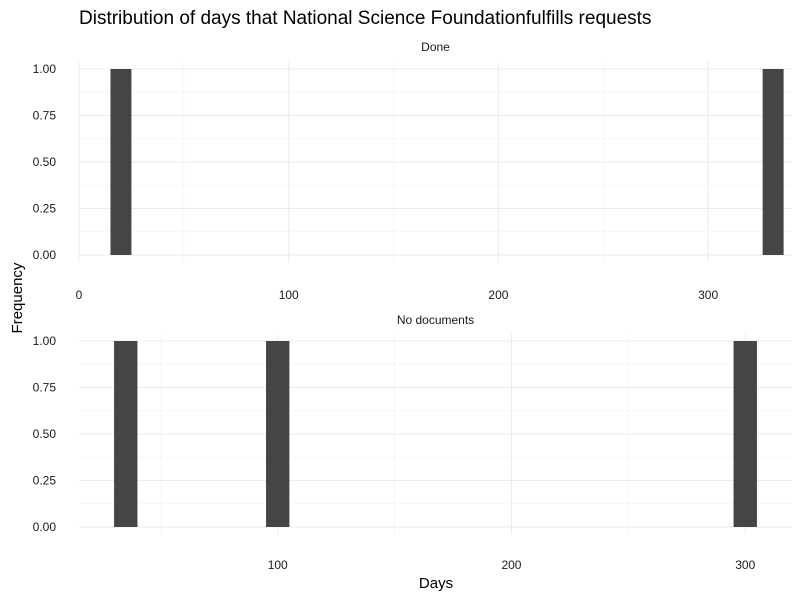 The width and height of the screenshot is (800, 600). Describe the element at coordinates (435, 320) in the screenshot. I see `facet-label: No documents` at that location.